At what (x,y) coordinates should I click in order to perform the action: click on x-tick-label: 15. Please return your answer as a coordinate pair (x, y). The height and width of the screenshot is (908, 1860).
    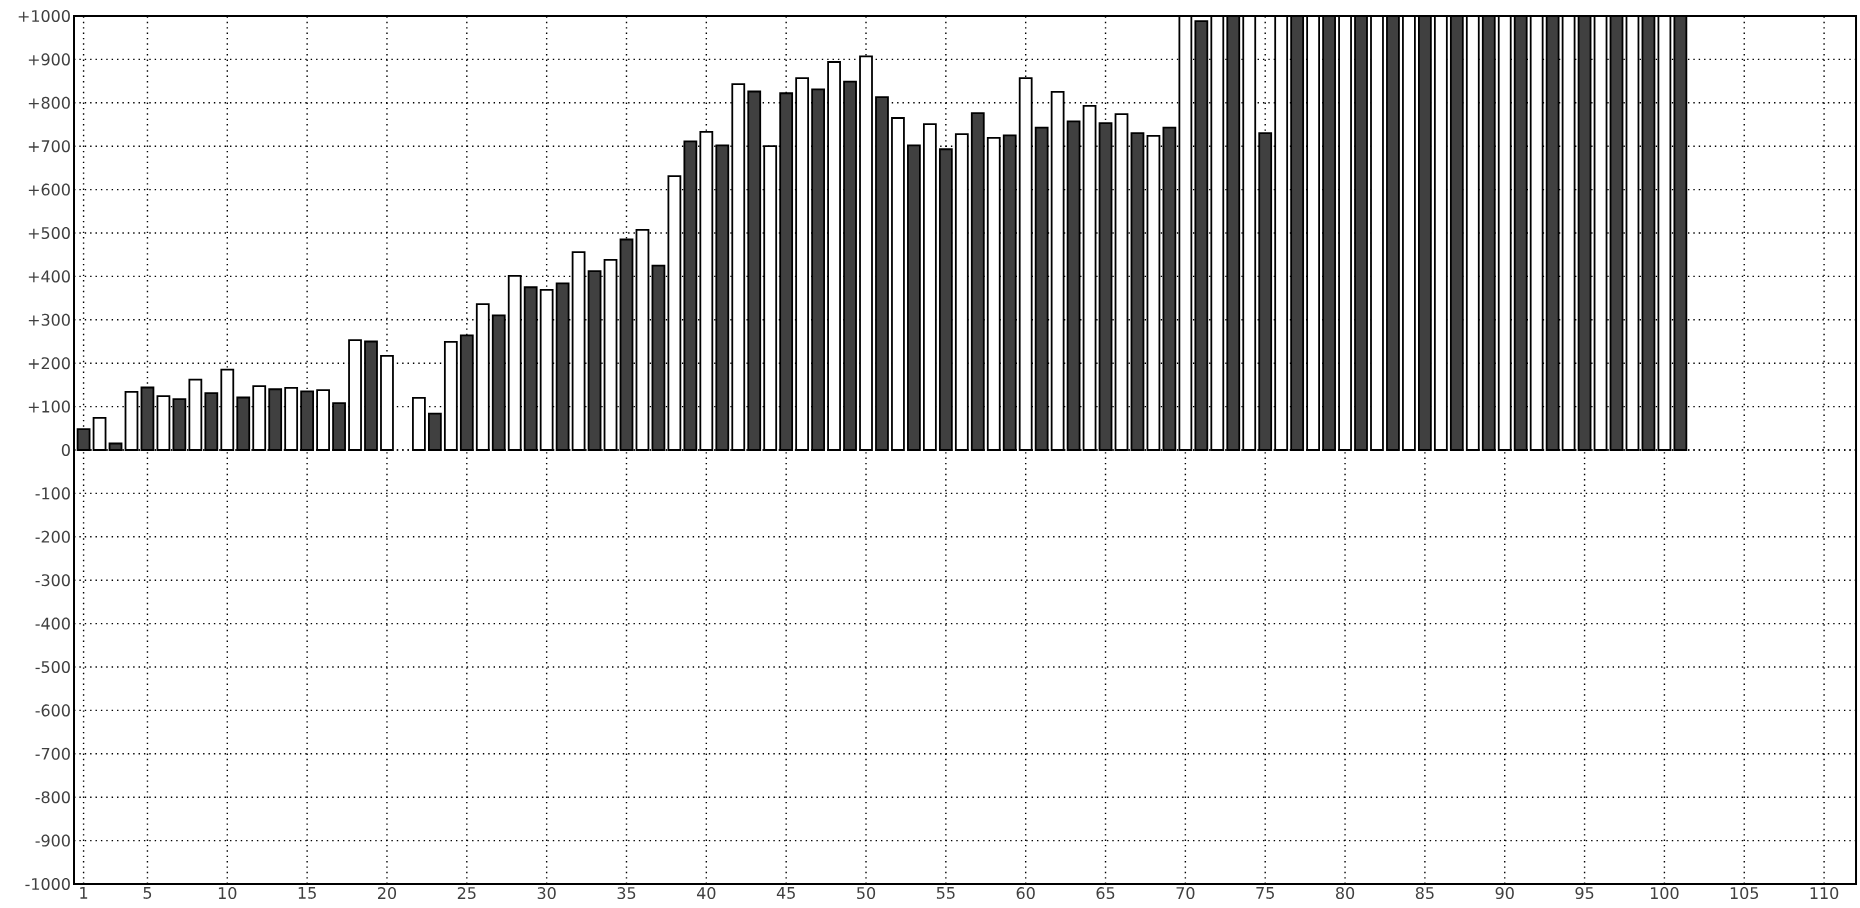
    Looking at the image, I should click on (307, 893).